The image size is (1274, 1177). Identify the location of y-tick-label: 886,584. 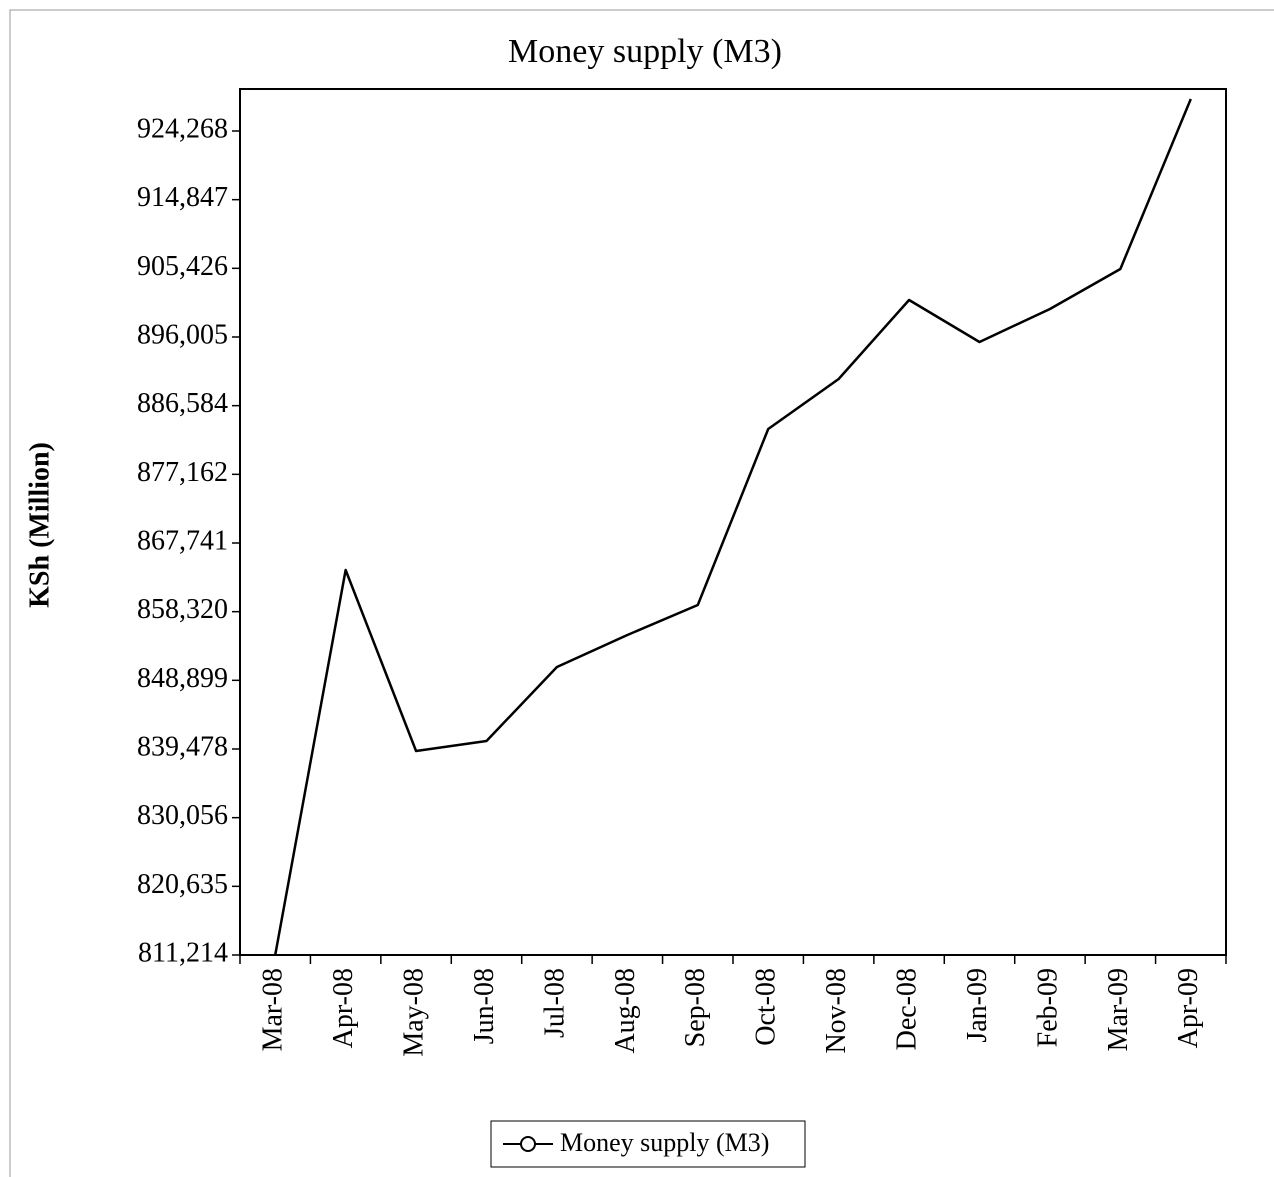
(182, 403).